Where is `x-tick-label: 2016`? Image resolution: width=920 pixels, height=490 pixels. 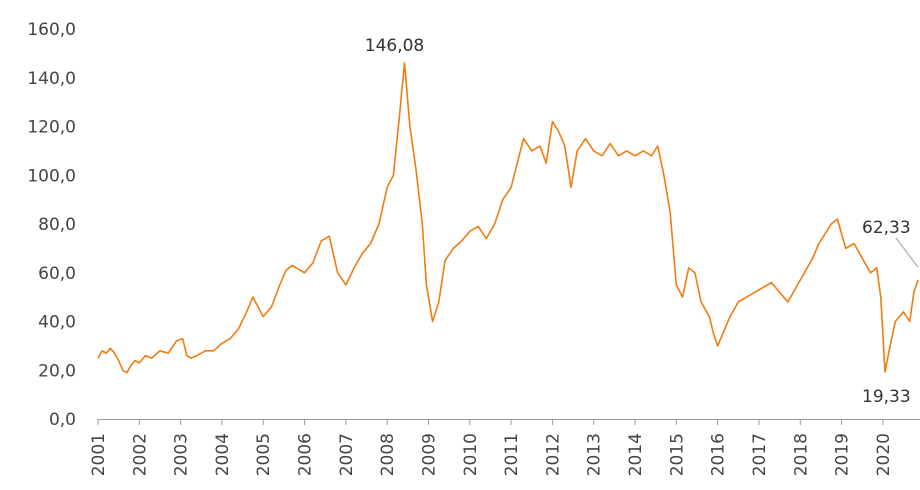 x-tick-label: 2016 is located at coordinates (719, 454).